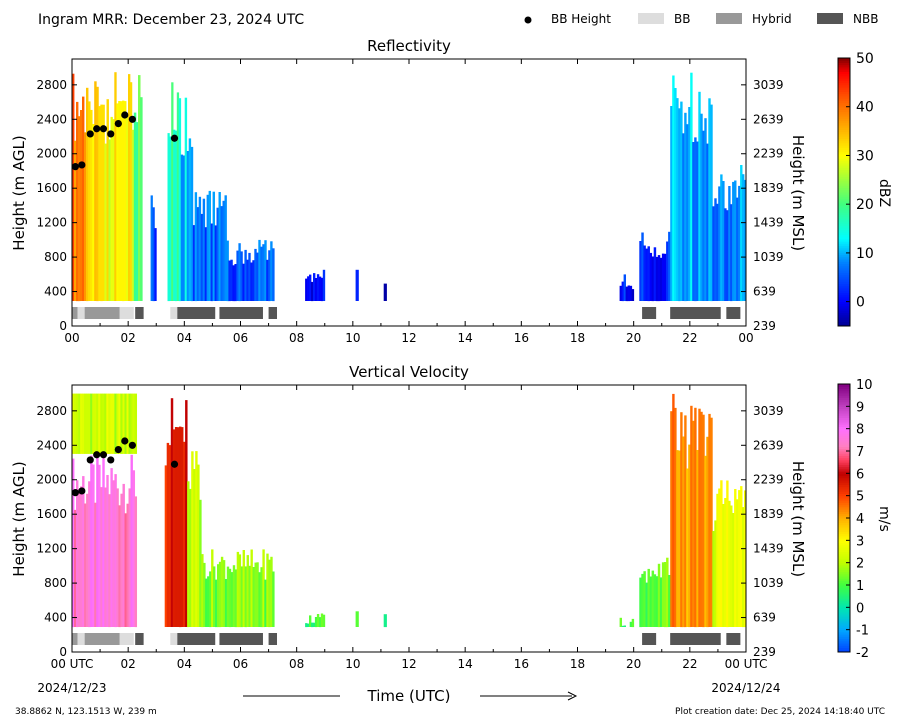 The width and height of the screenshot is (900, 725). What do you see at coordinates (409, 696) in the screenshot?
I see `x-axis-label-time: Time (UTC)` at bounding box center [409, 696].